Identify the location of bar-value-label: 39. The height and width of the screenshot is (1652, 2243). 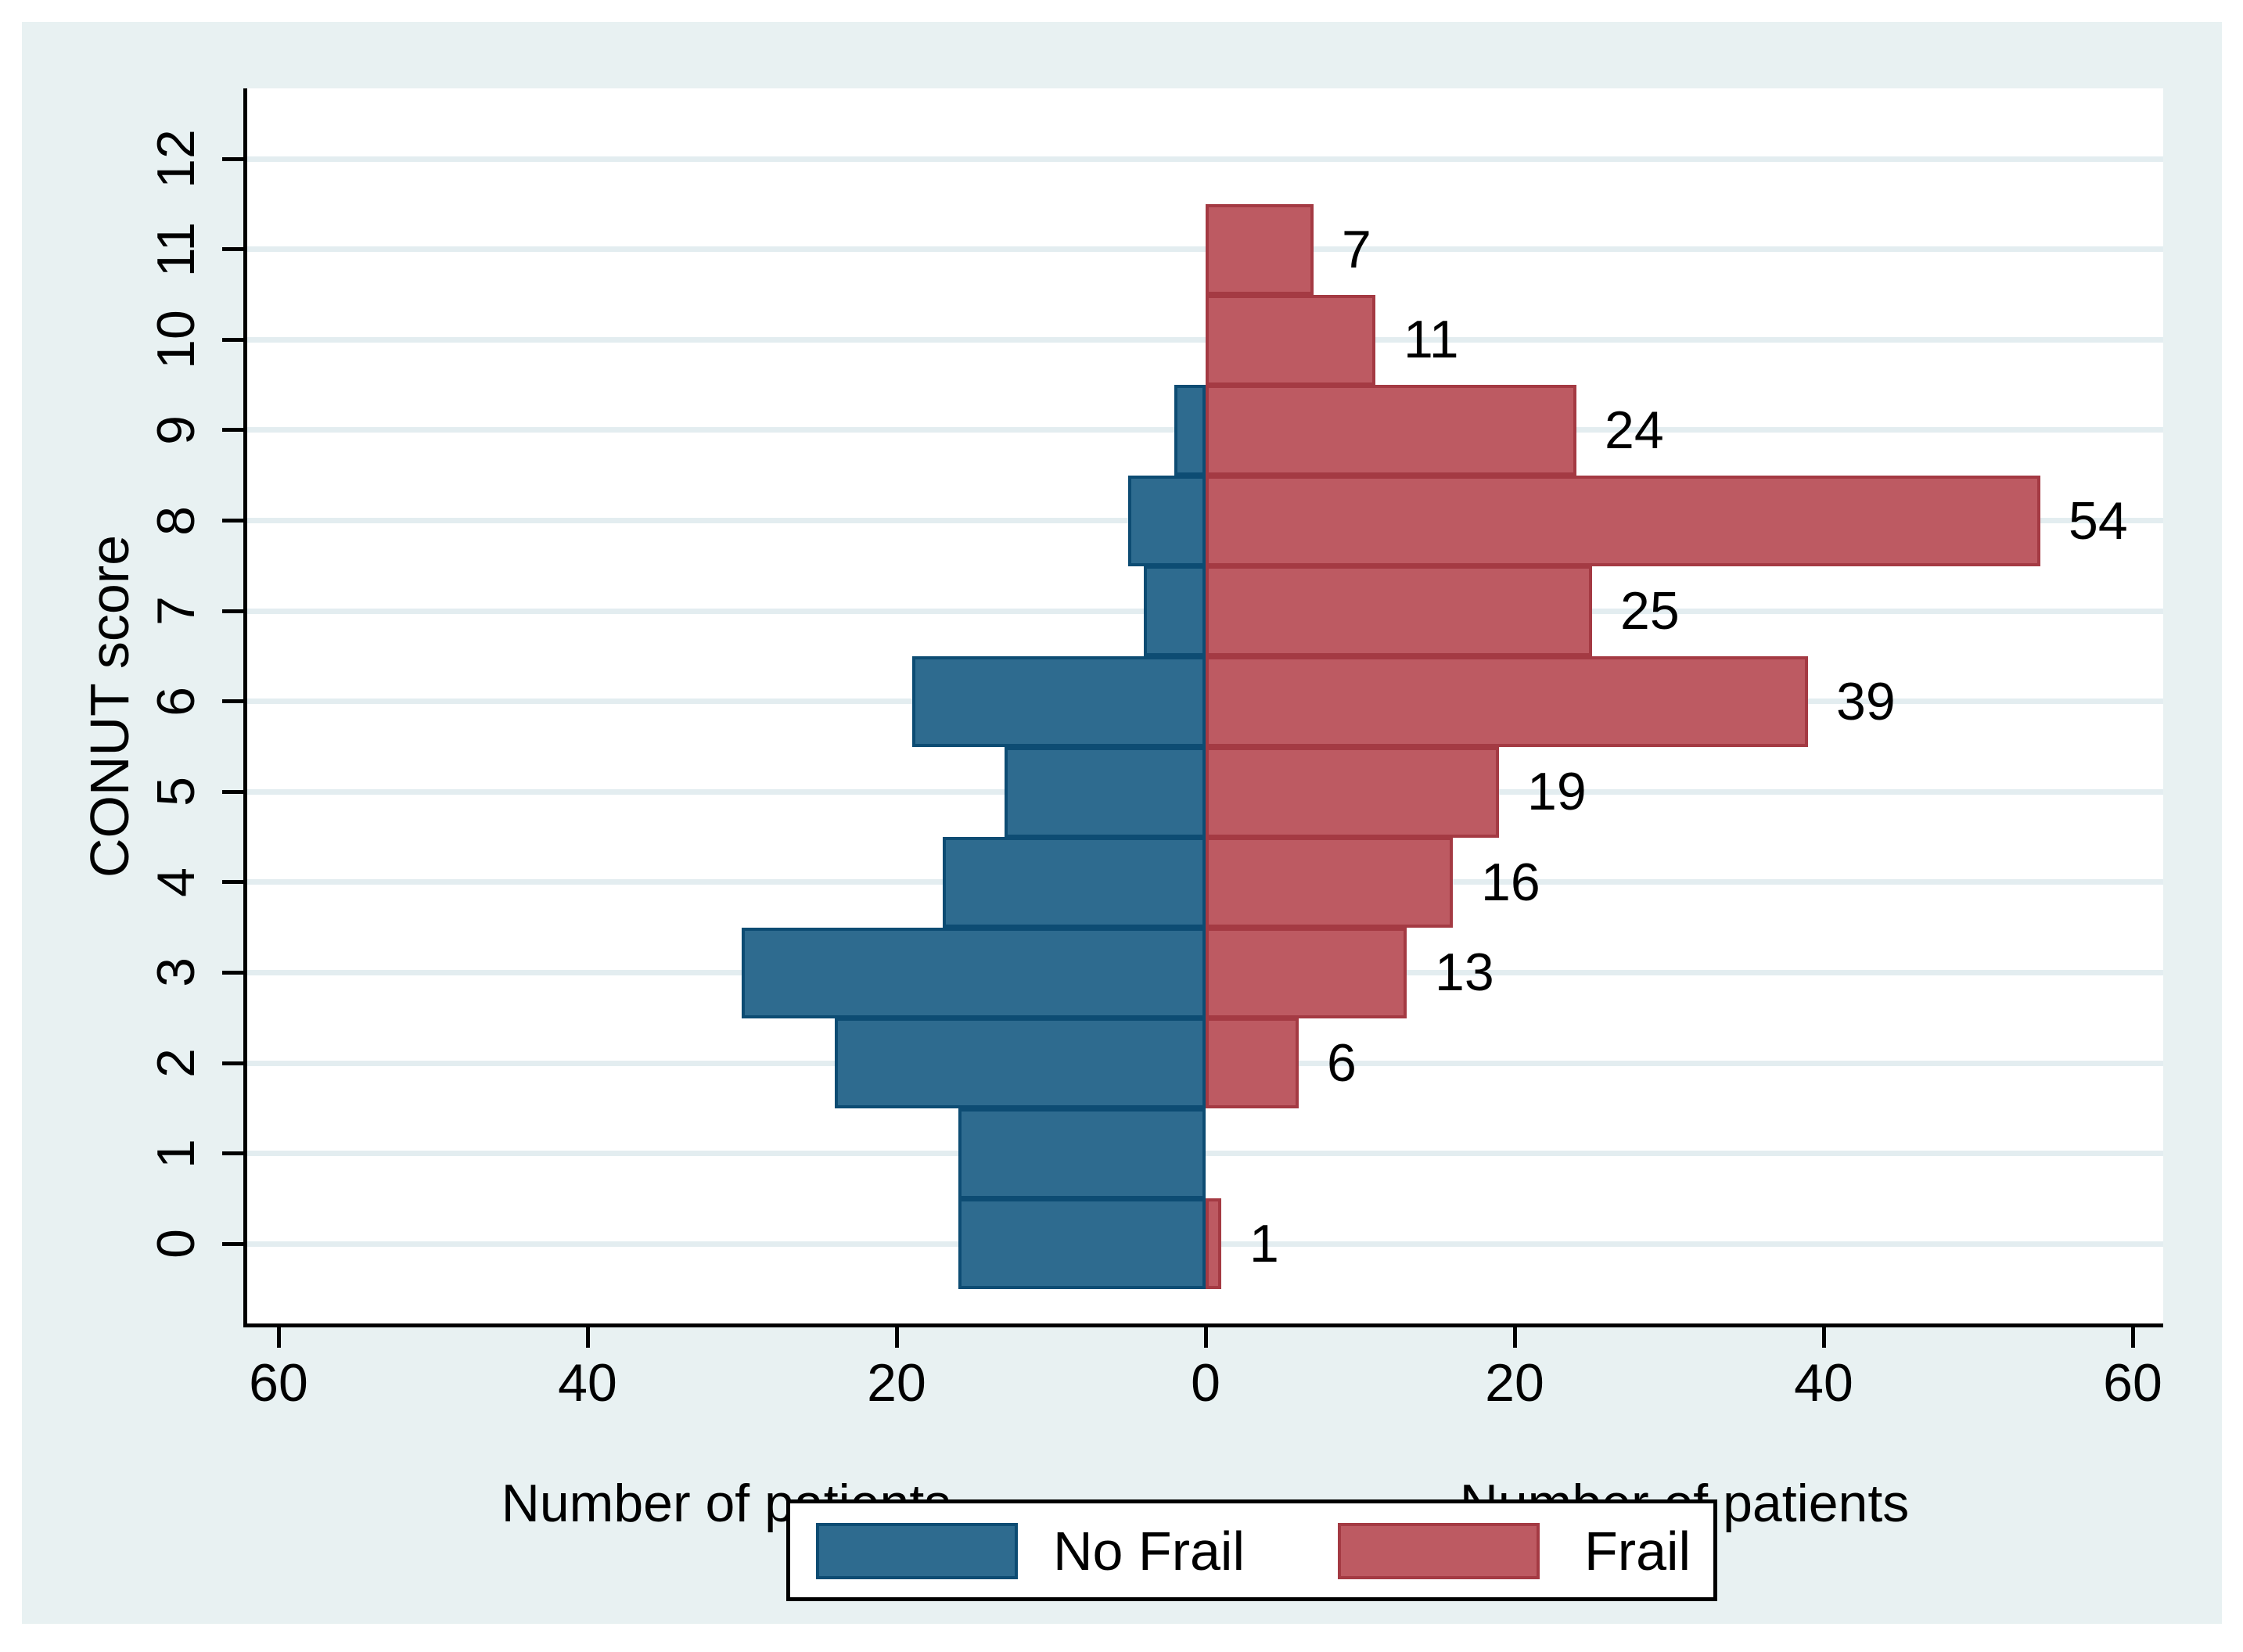
(1866, 702).